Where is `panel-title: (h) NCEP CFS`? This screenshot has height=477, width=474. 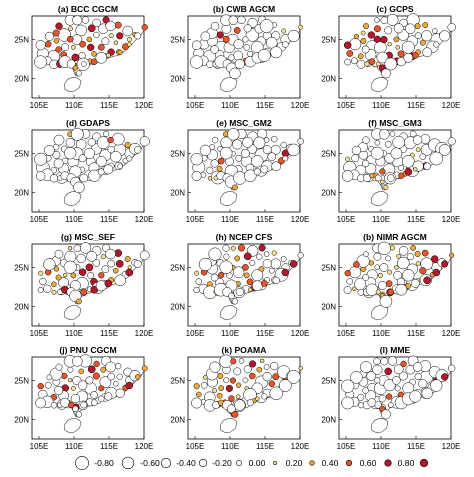 panel-title: (h) NCEP CFS is located at coordinates (244, 237).